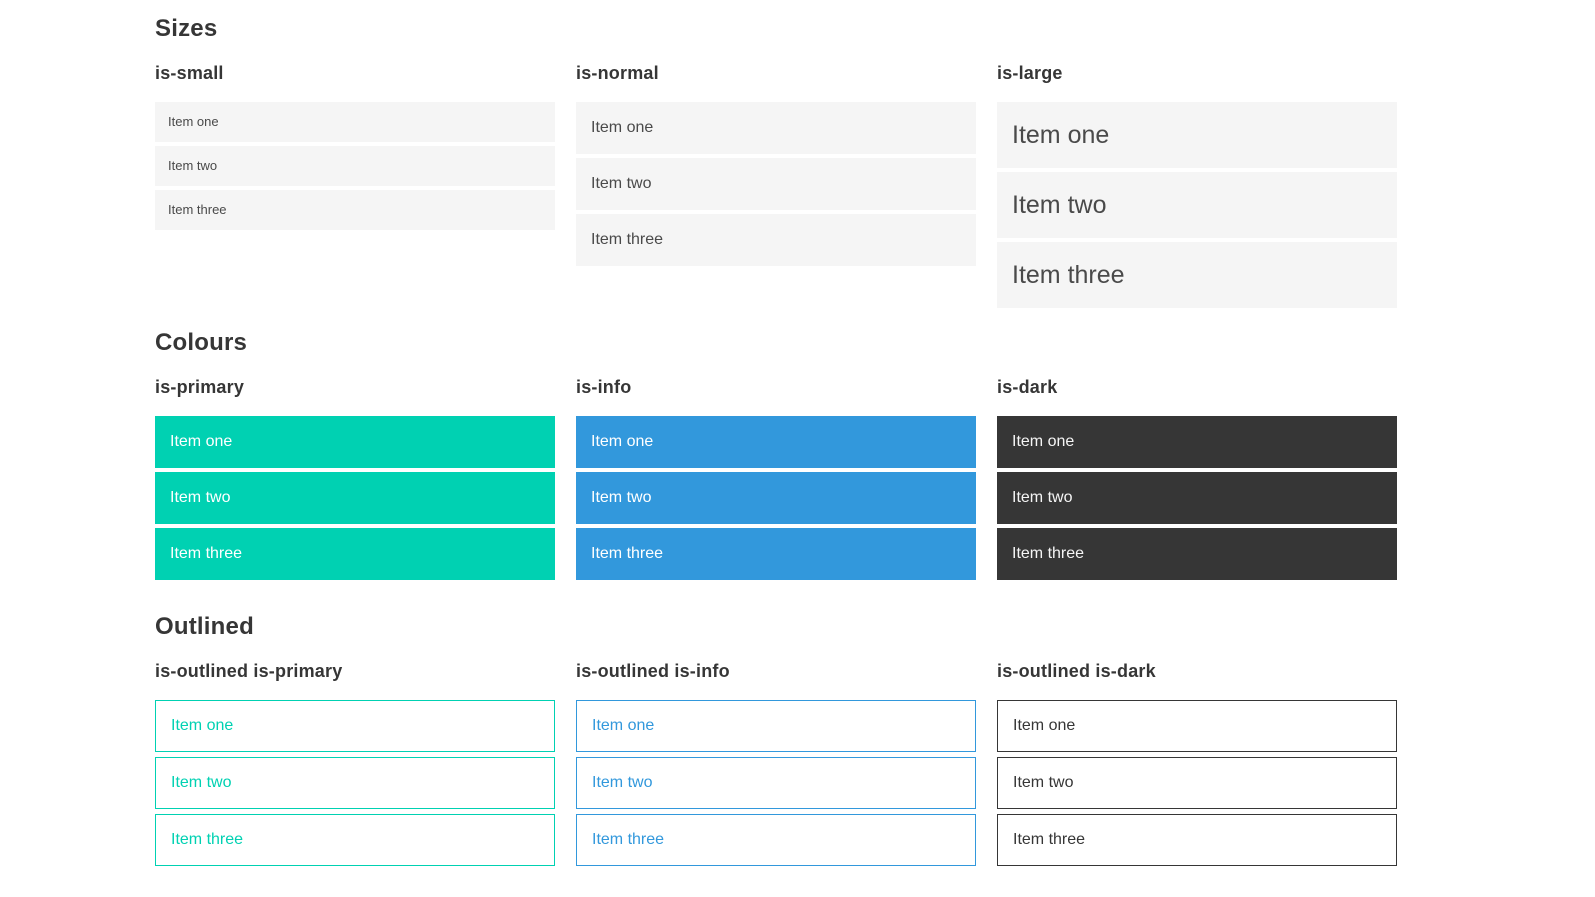 The height and width of the screenshot is (897, 1595). Describe the element at coordinates (653, 671) in the screenshot. I see `group-heading-outlined-info: is-outlined is-info` at that location.